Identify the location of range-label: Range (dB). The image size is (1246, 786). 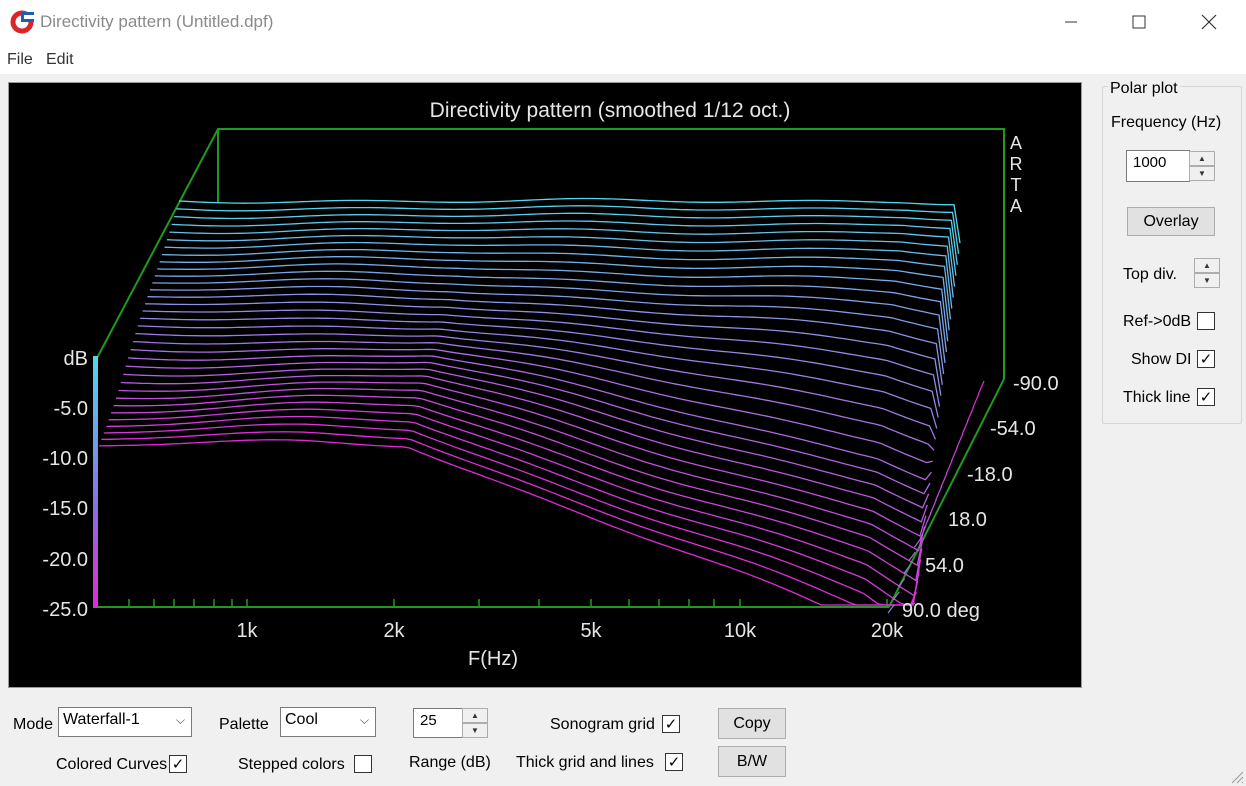
(450, 762).